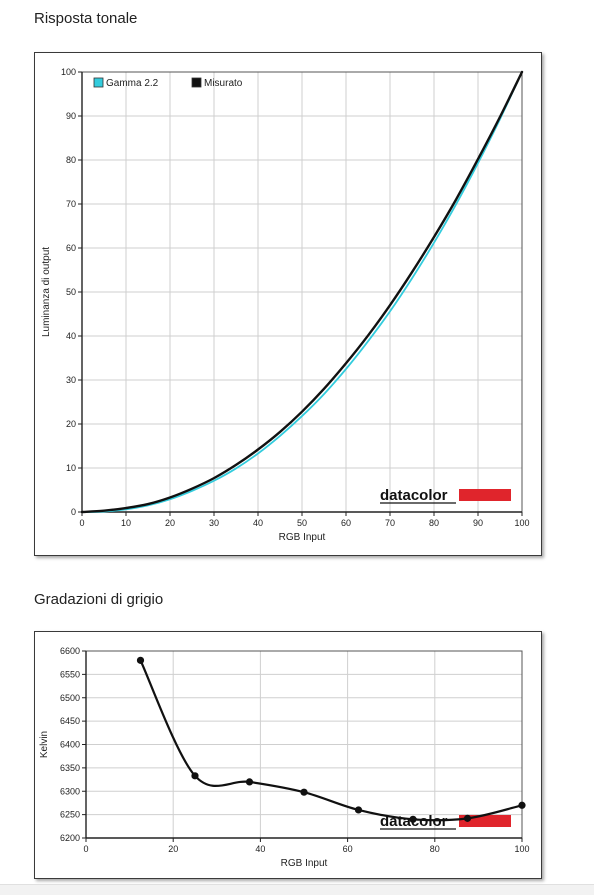  I want to click on y-tick-label: 6400, so click(70, 745).